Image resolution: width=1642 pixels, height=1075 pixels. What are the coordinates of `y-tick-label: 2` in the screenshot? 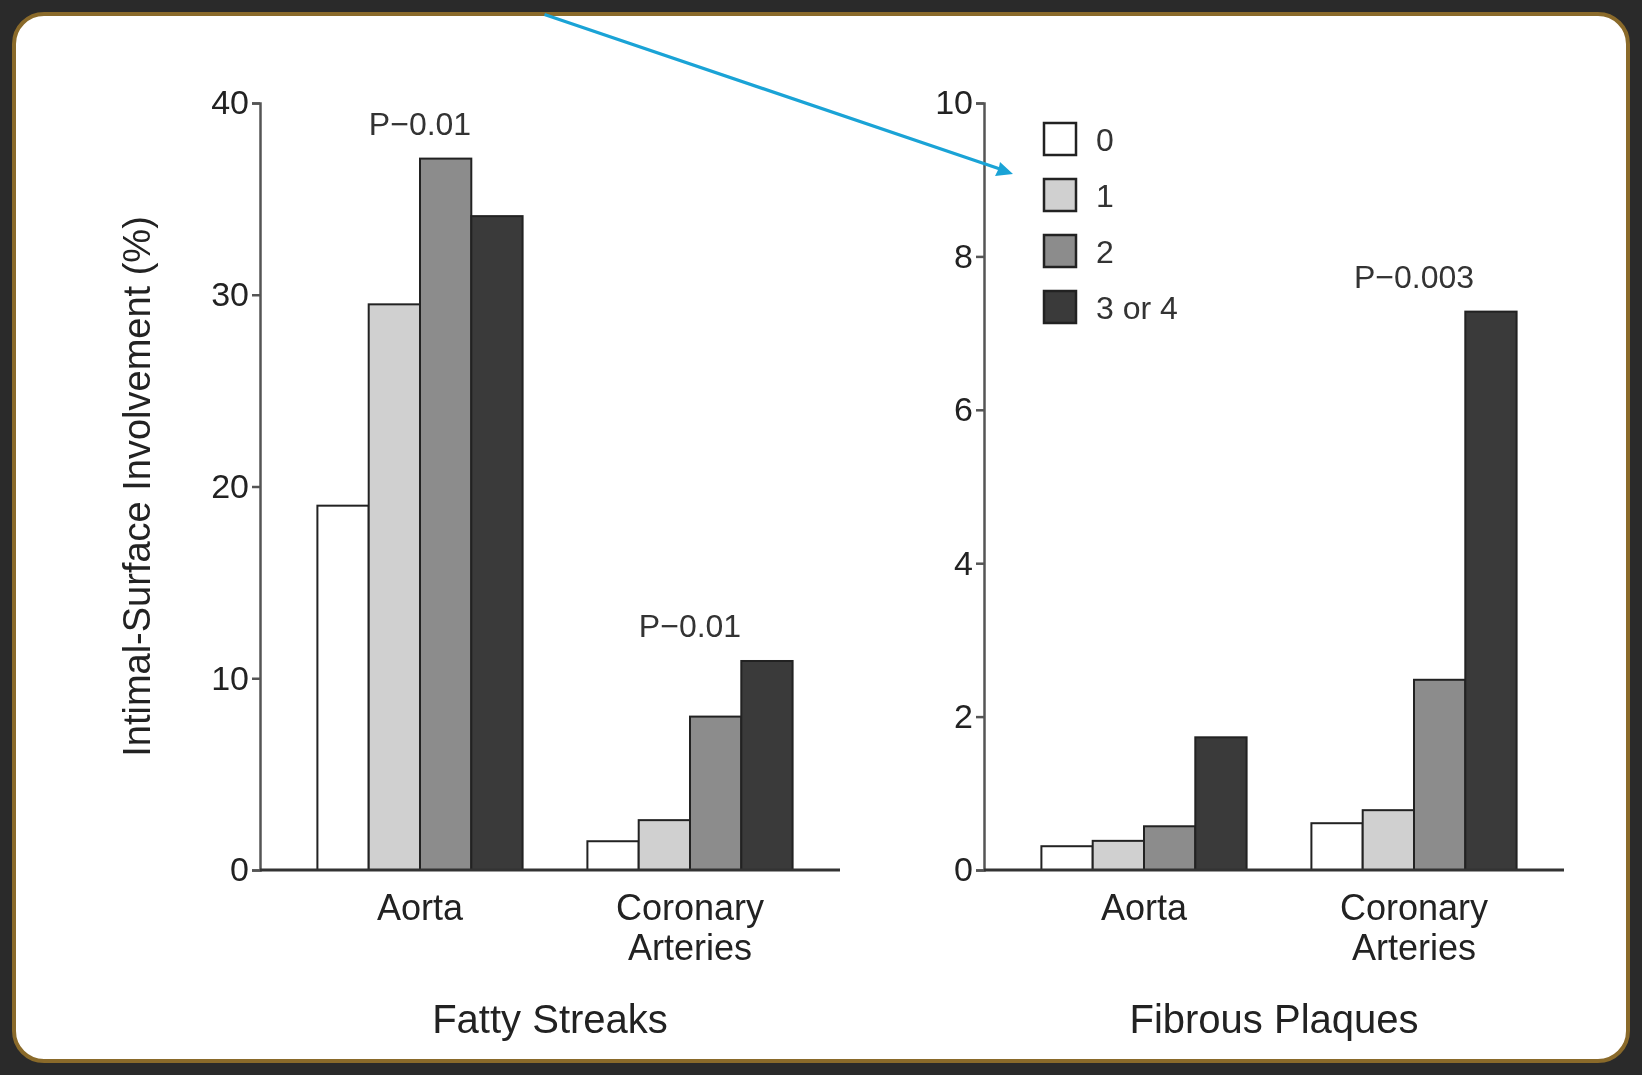 It's located at (963, 715).